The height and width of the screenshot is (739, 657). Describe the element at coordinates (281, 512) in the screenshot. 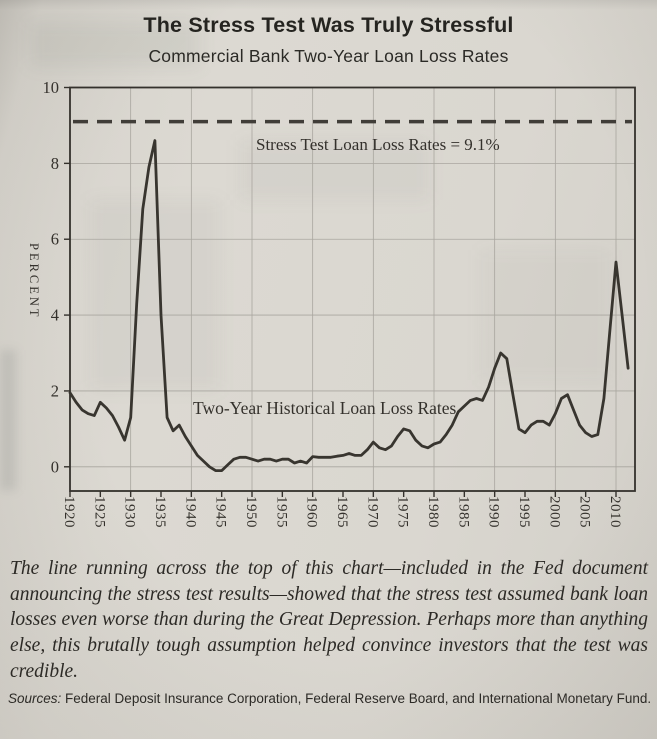

I see `svg-text: 1955` at that location.